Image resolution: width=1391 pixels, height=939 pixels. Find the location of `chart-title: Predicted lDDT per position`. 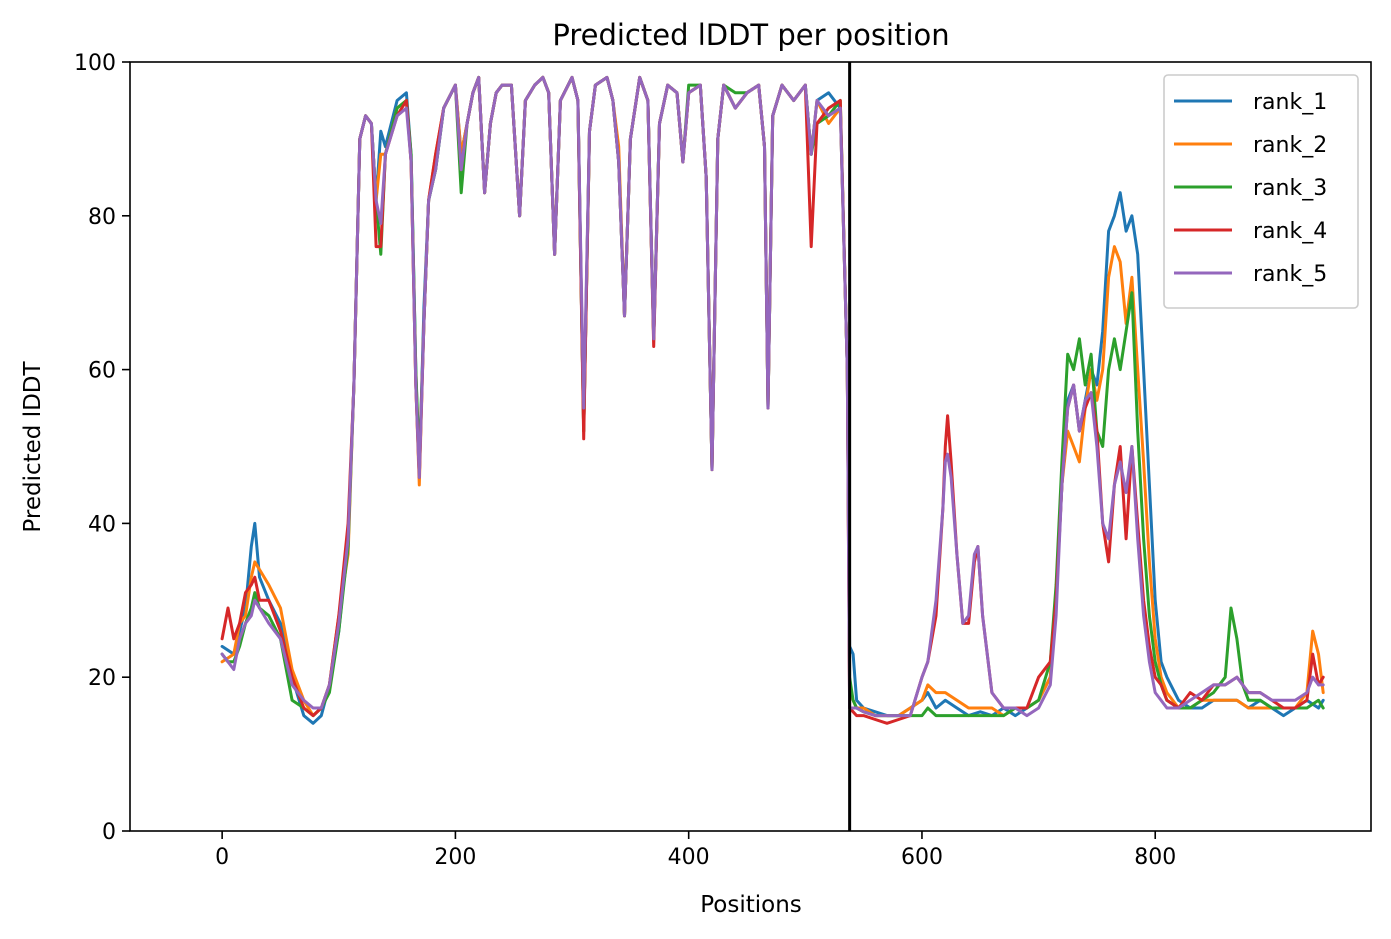

chart-title: Predicted lDDT per position is located at coordinates (750, 35).